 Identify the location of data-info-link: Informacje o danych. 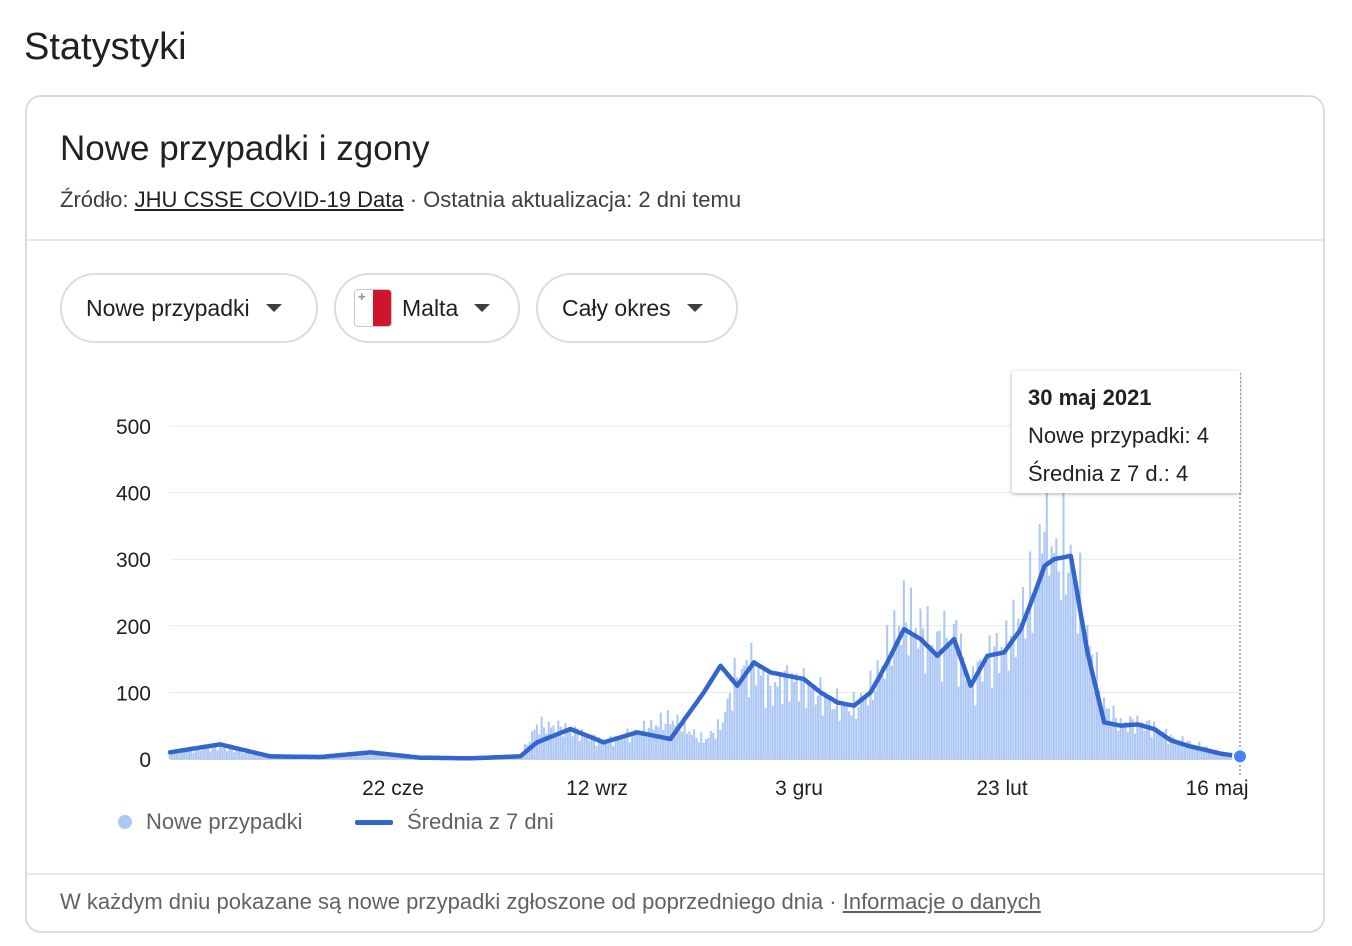
(941, 901).